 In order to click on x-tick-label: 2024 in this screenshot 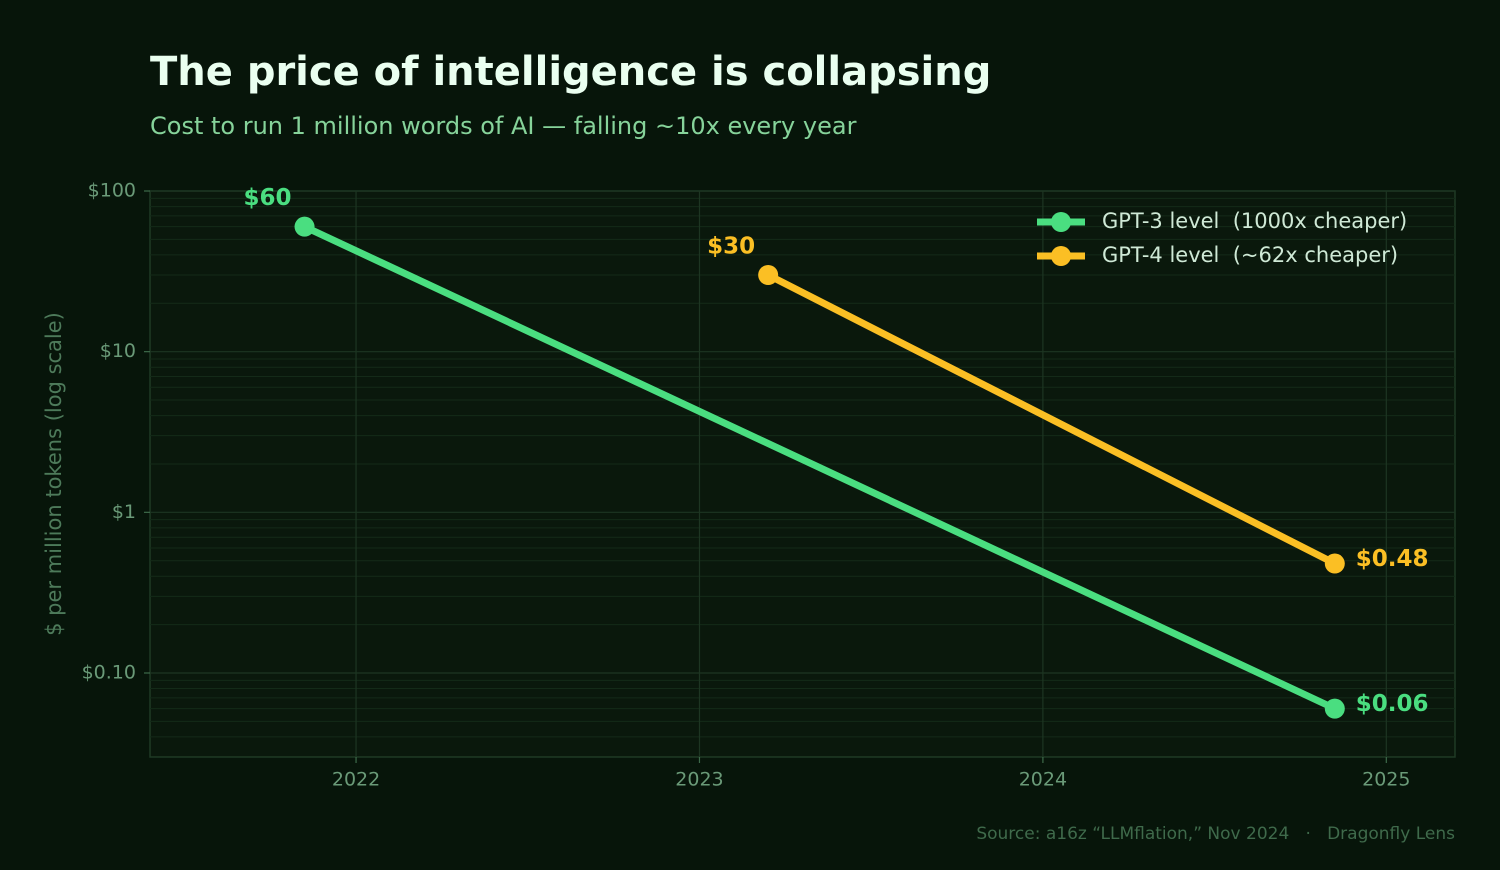, I will do `click(1043, 780)`.